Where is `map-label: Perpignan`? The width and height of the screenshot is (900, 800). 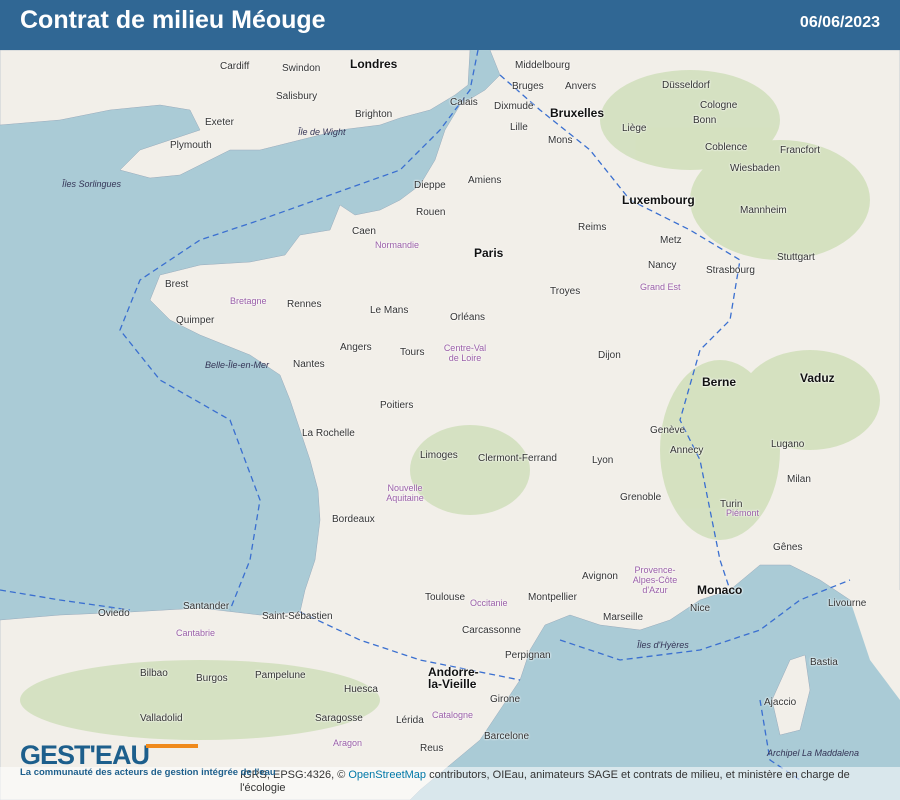 map-label: Perpignan is located at coordinates (528, 655).